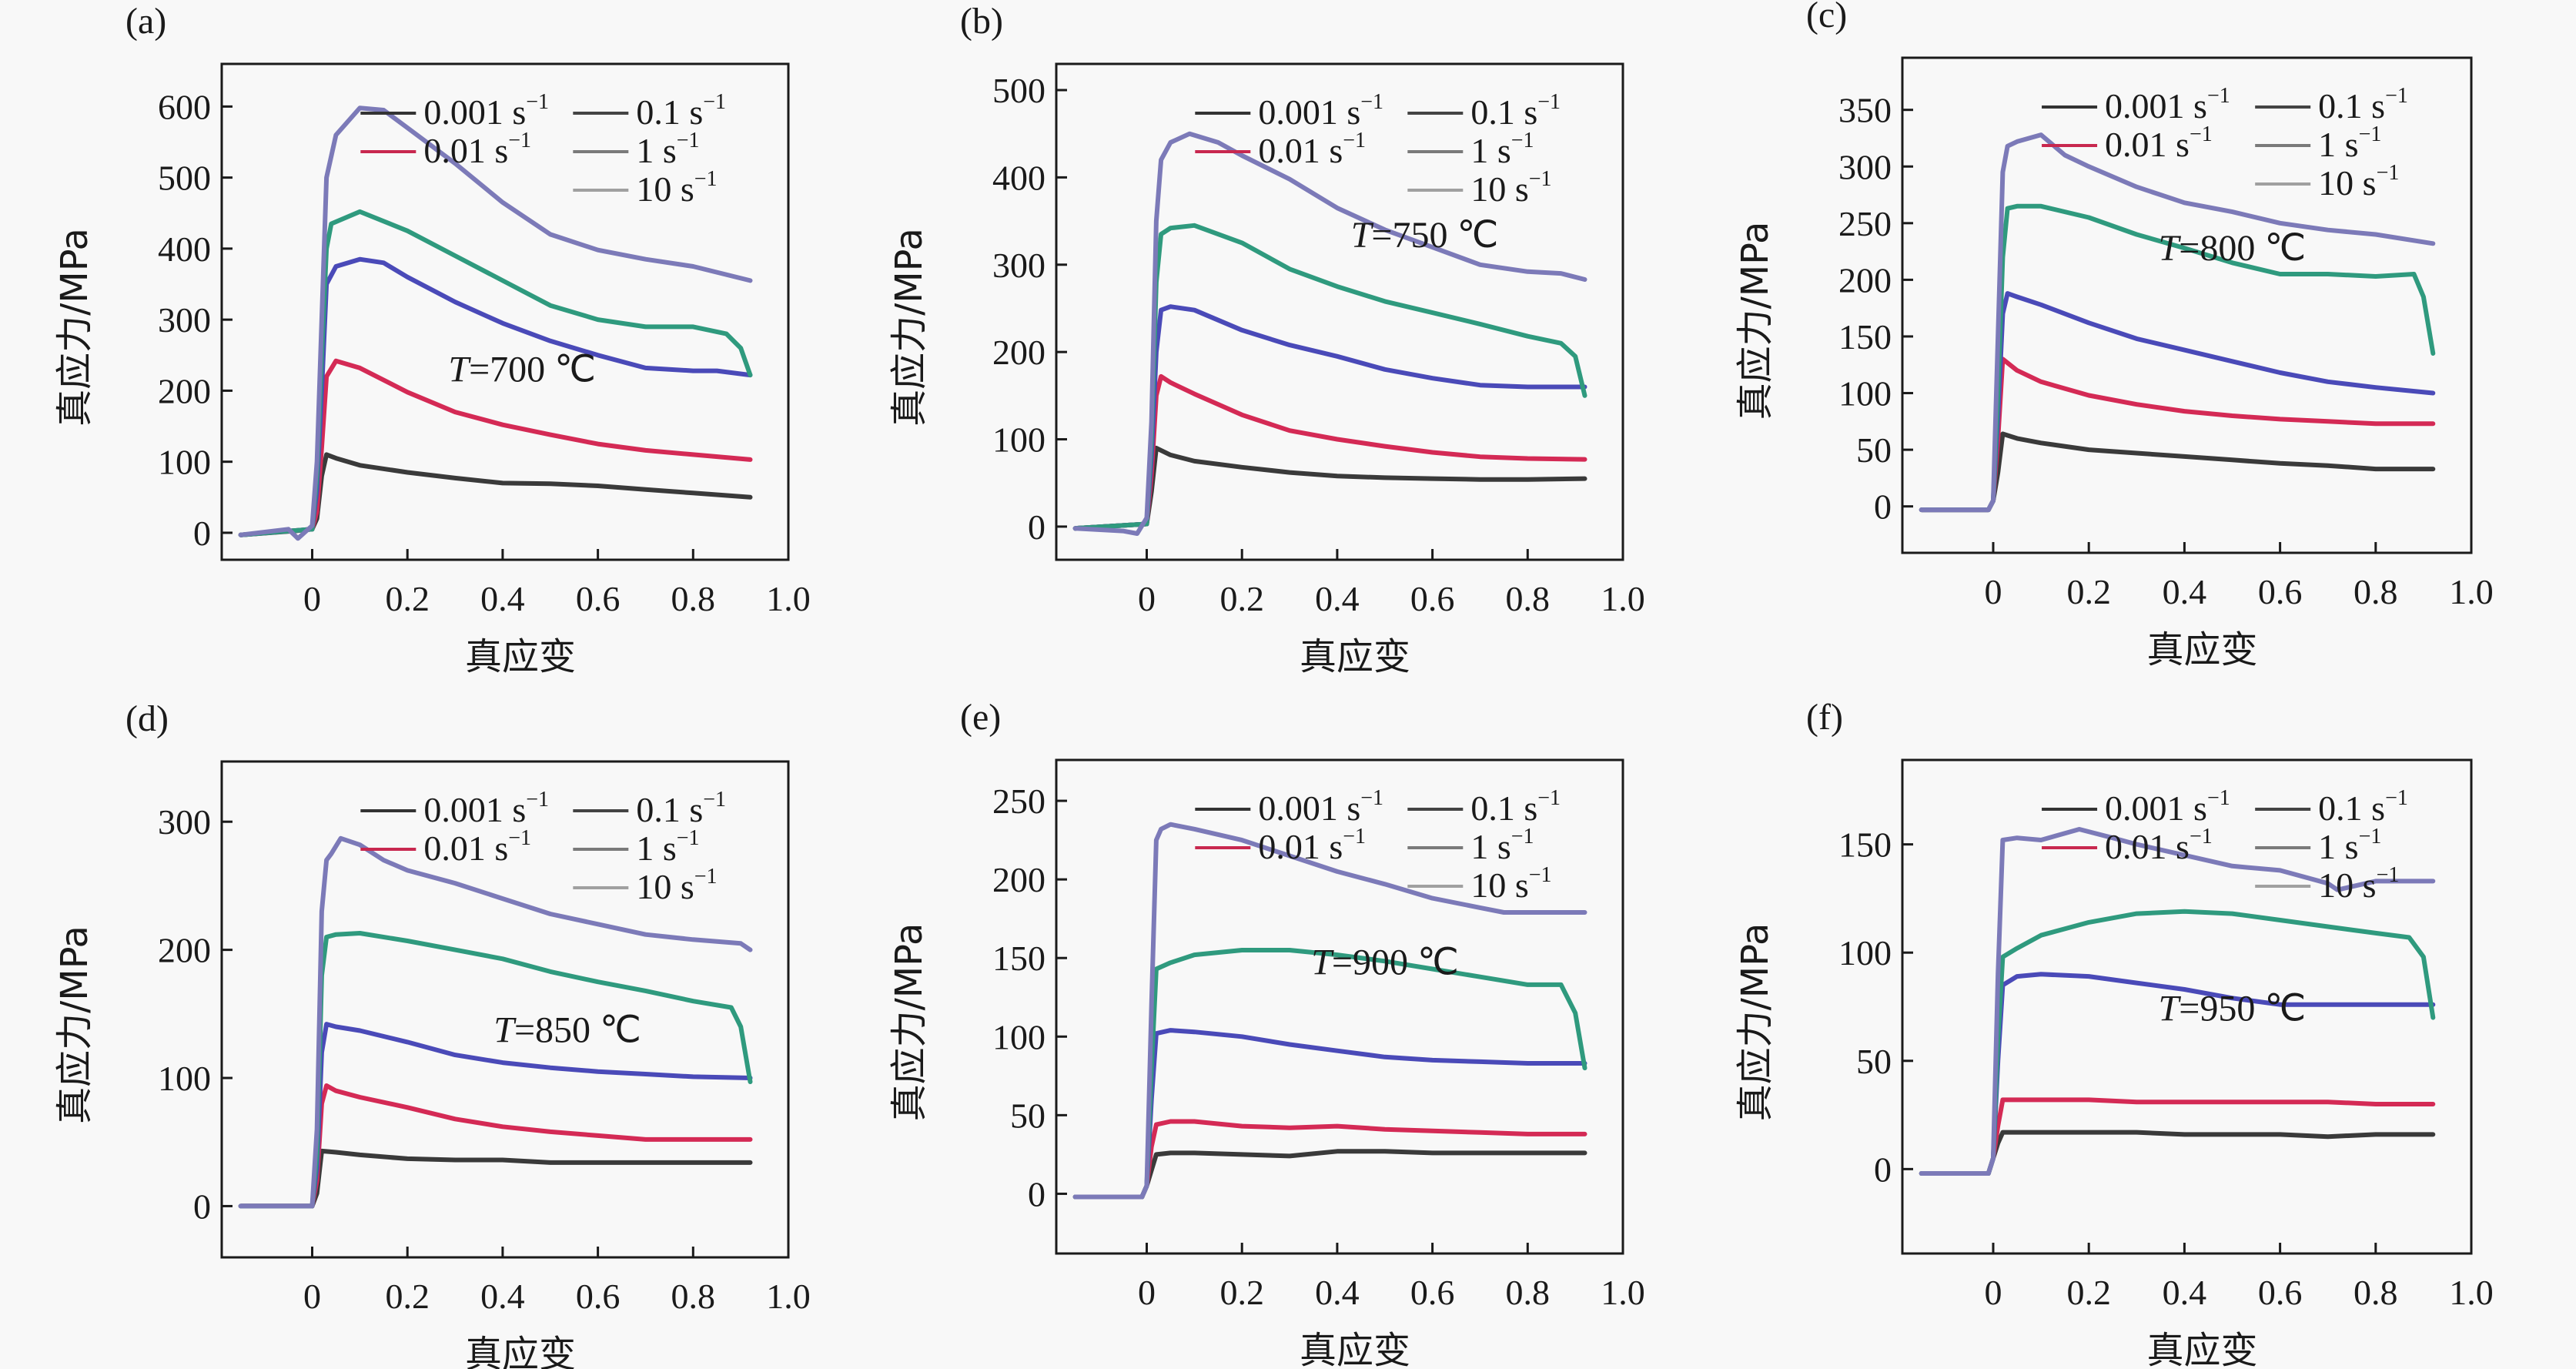  I want to click on y-tick-label: 350, so click(1865, 111).